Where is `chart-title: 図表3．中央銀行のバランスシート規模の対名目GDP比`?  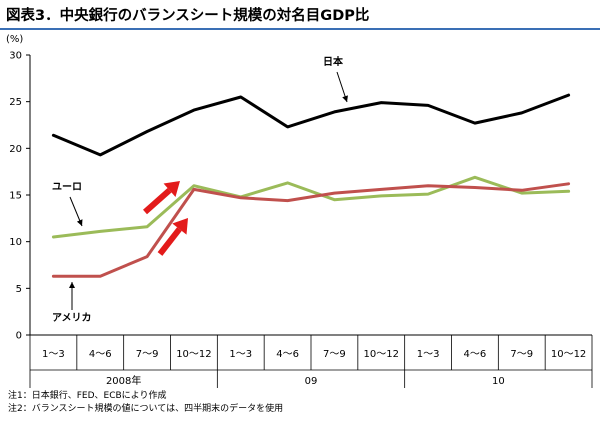
chart-title: 図表3．中央銀行のバランスシート規模の対名目GDP比 is located at coordinates (188, 16).